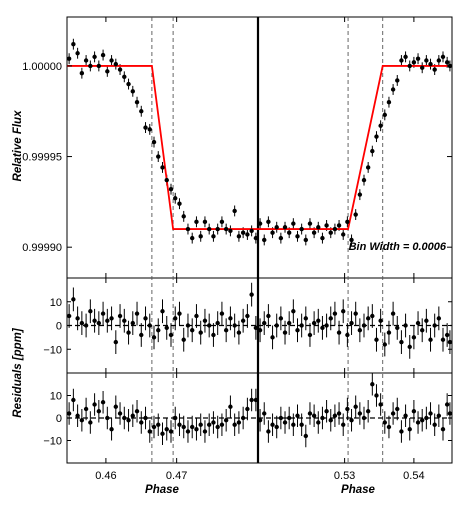 The width and height of the screenshot is (463, 514). I want to click on ytick-label-res1-1: 0, so click(59, 327).